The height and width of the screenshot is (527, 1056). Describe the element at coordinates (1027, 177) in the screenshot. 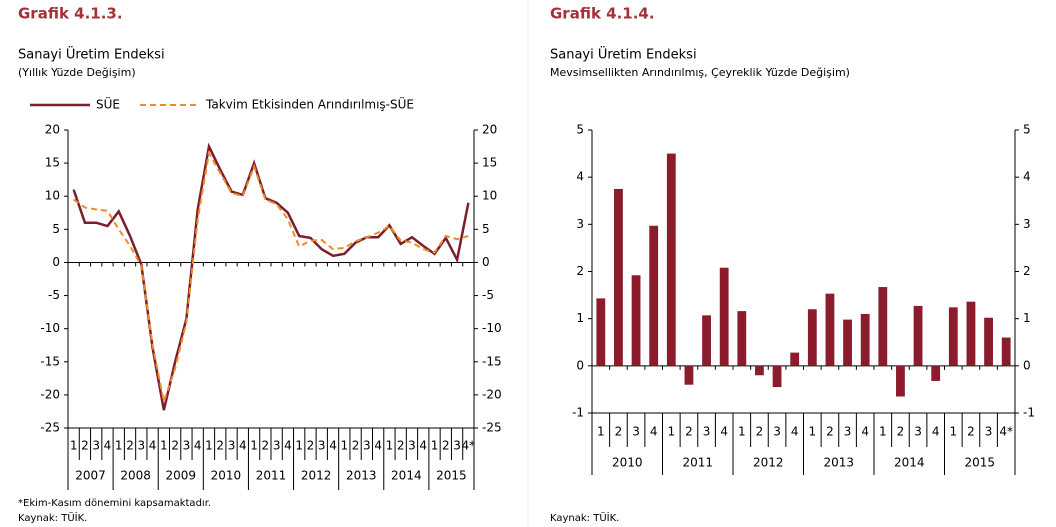

I see `y2-tick-label: 4` at that location.